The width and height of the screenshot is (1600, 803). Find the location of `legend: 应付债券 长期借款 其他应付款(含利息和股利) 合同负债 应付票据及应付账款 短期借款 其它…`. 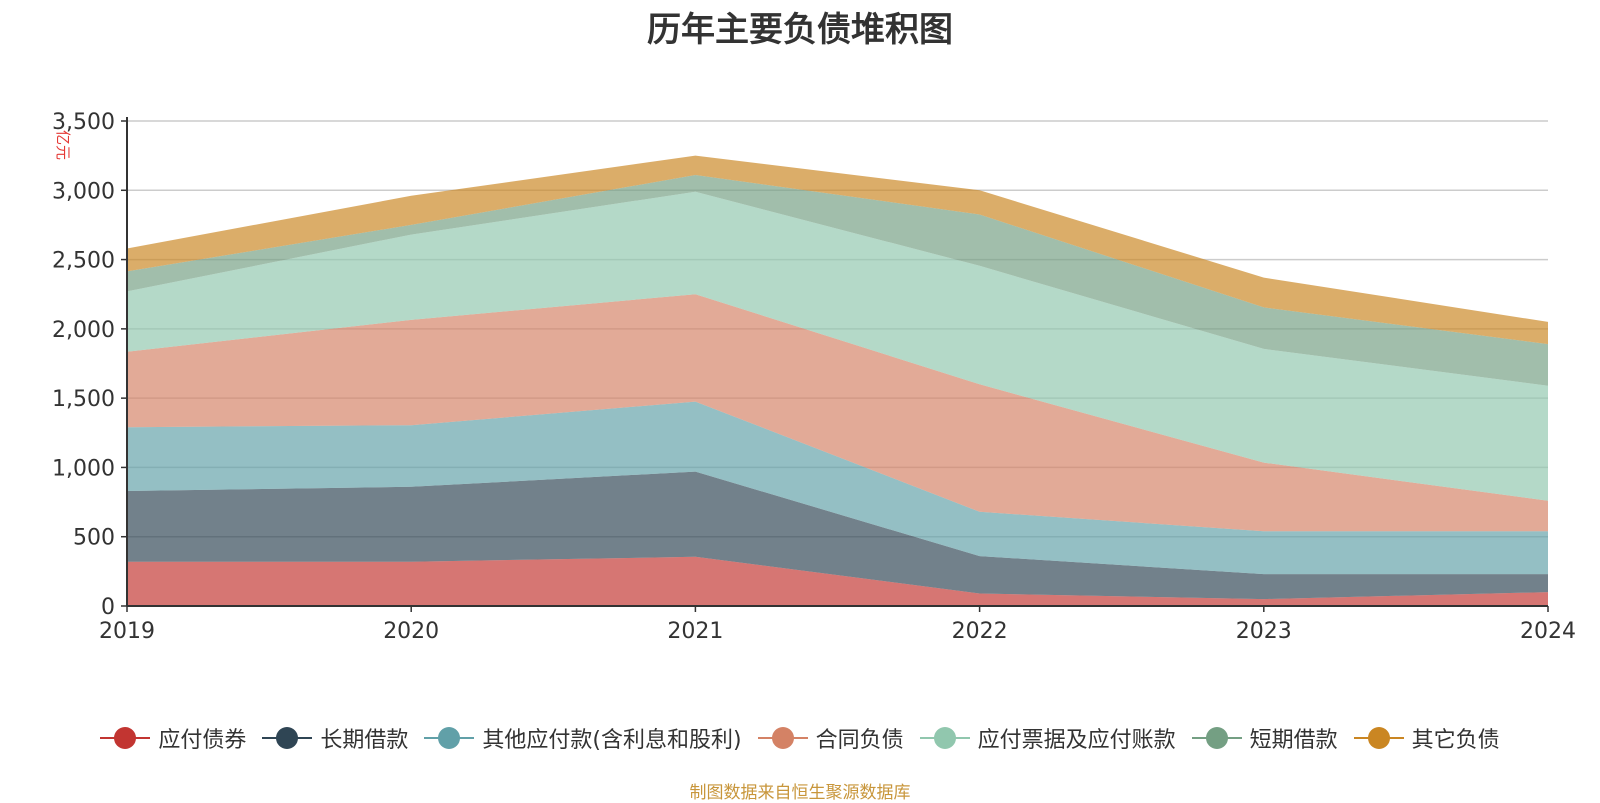

legend: 应付债券 长期借款 其他应付款(含利息和股利) 合同负债 应付票据及应付账款 短期借款 其它… is located at coordinates (800, 738).